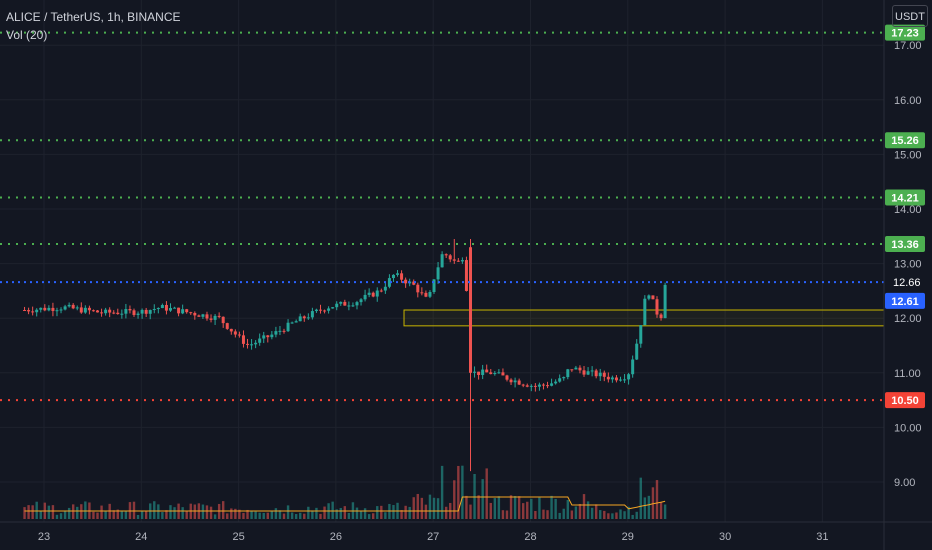  What do you see at coordinates (908, 210) in the screenshot?
I see `y-tick-label: 14.00` at bounding box center [908, 210].